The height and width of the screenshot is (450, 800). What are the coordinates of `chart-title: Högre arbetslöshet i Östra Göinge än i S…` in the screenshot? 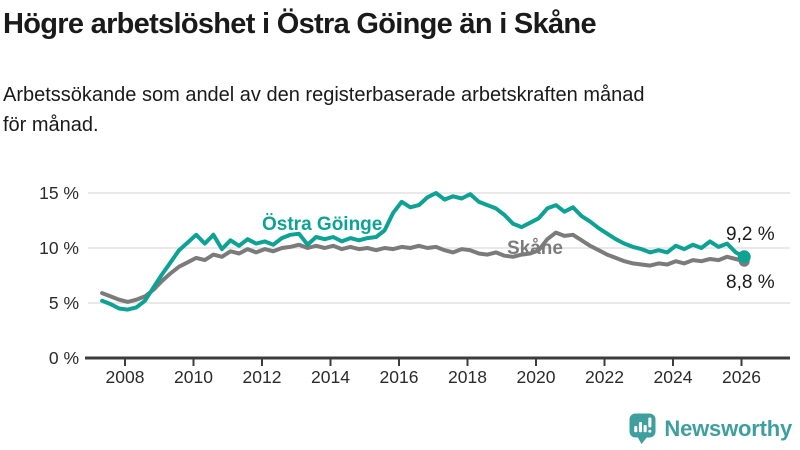 It's located at (300, 24).